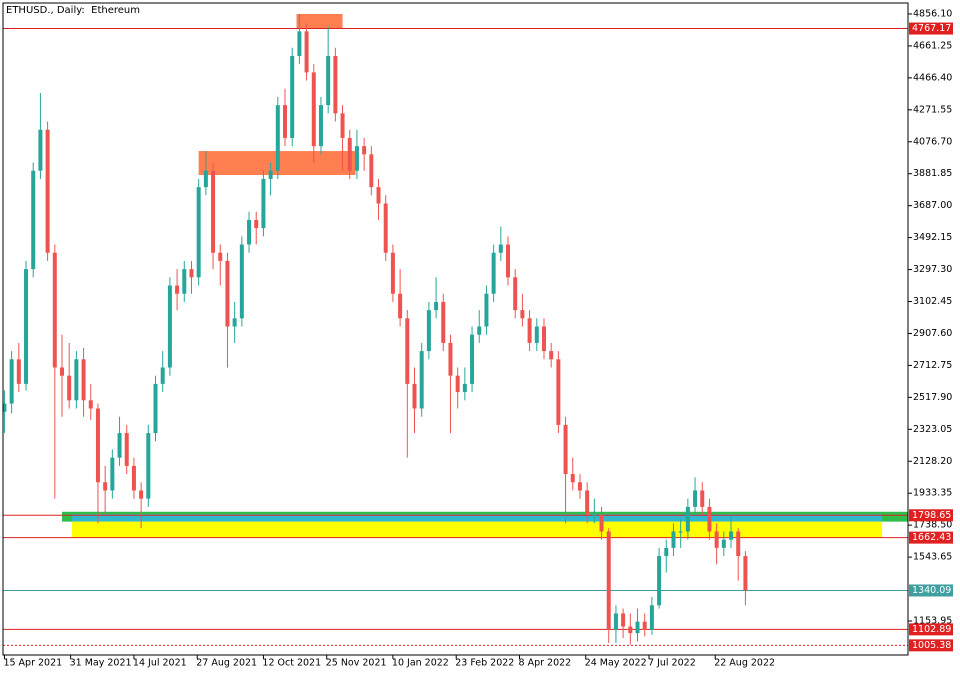 This screenshot has width=960, height=675. I want to click on x-tick-label: 10 Jan 2022, so click(420, 663).